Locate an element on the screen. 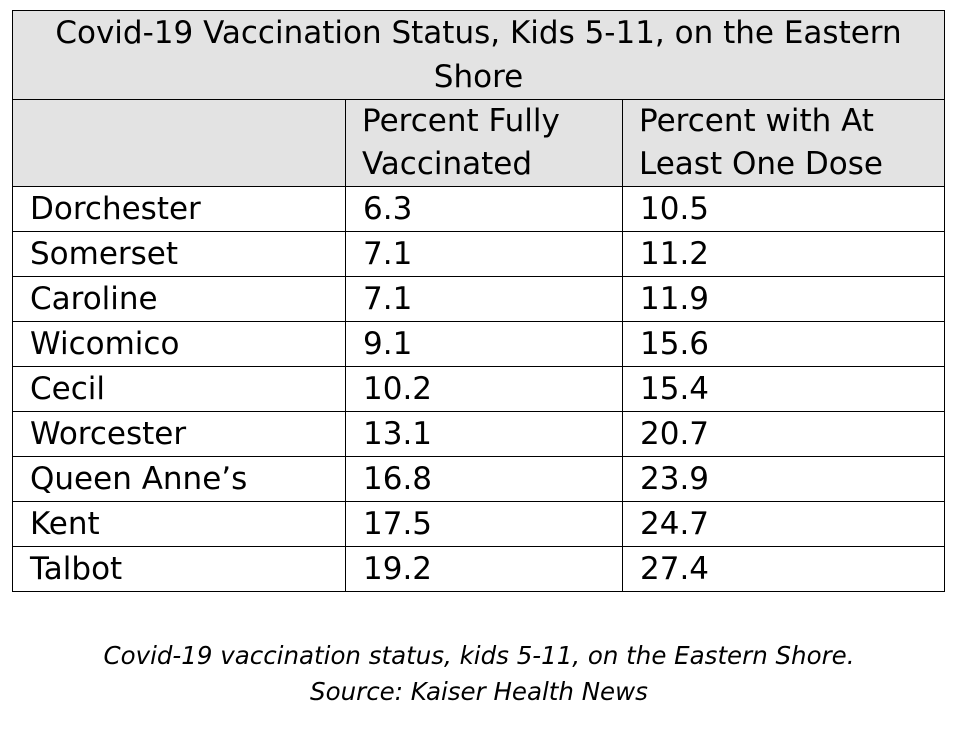  value-cell: 27.4 is located at coordinates (783, 569).